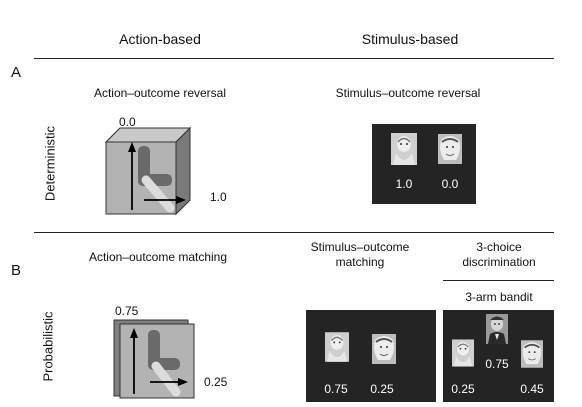  I want to click on panel-letter-b: B, so click(16, 270).